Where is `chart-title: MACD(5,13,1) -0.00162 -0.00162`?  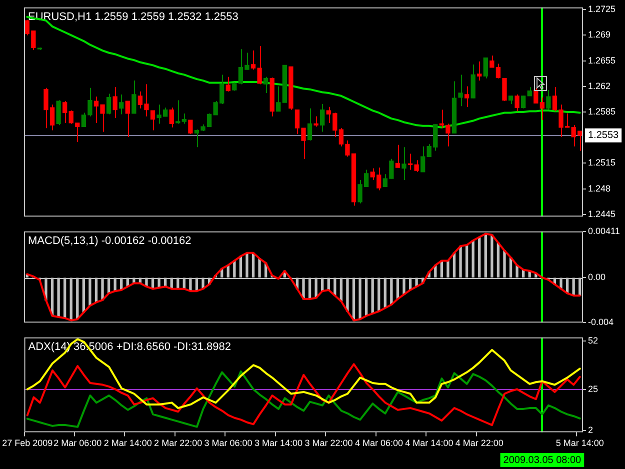
chart-title: MACD(5,13,1) -0.00162 -0.00162 is located at coordinates (110, 240).